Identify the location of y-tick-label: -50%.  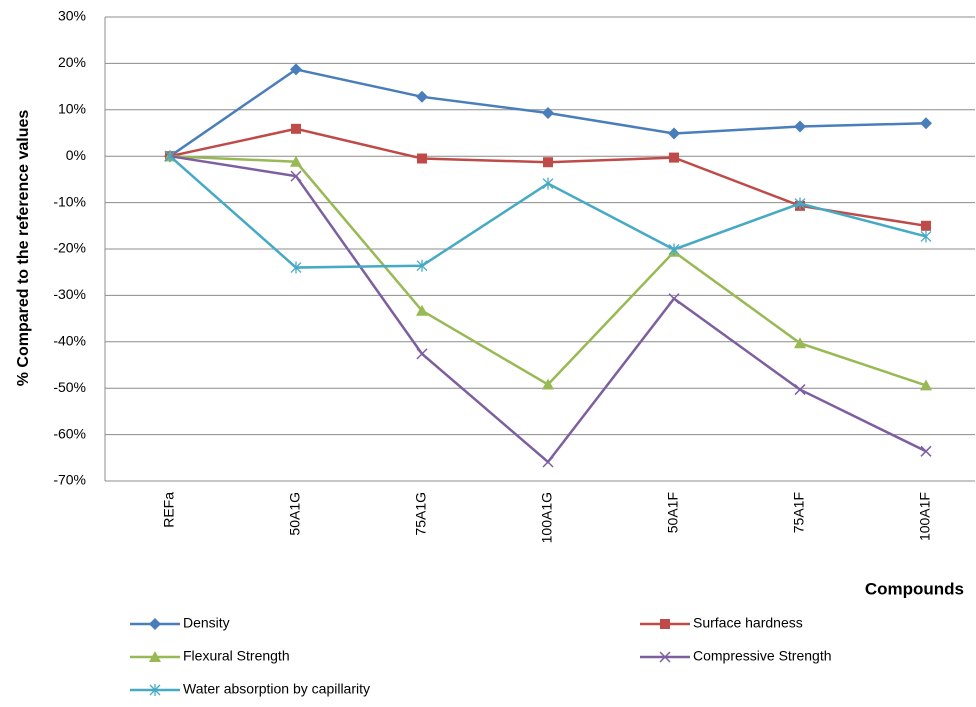
(69, 387).